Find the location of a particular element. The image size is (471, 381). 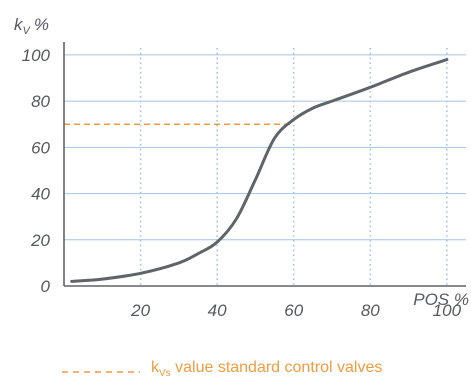

x-axis-title: POS % is located at coordinates (441, 299).